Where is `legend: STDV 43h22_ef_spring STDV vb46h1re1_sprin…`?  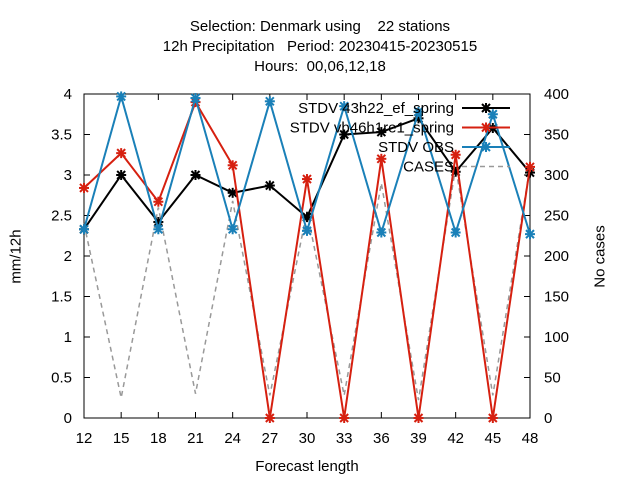 legend: STDV 43h22_ef_spring STDV vb46h1re1_sprin… is located at coordinates (400, 138).